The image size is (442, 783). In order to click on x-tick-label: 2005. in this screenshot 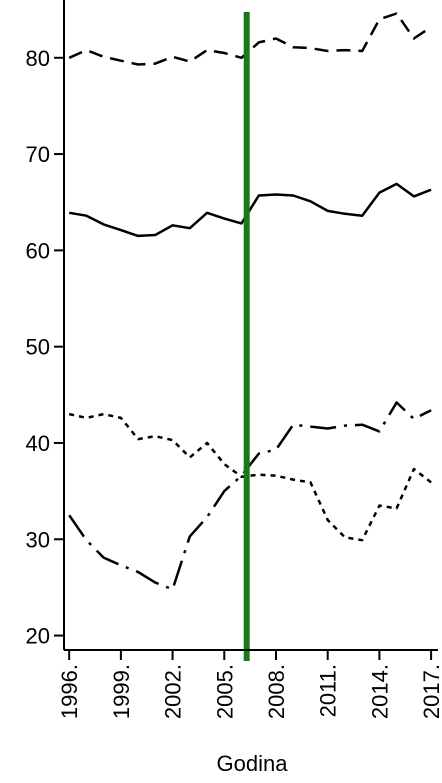, I will do `click(224, 691)`.